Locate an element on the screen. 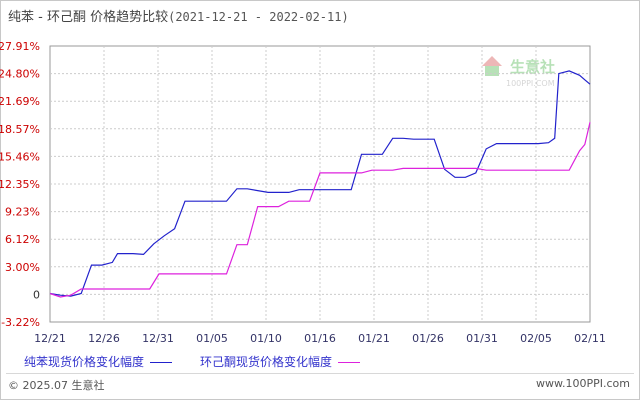  y-tick-label: 27.91% is located at coordinates (20, 46).